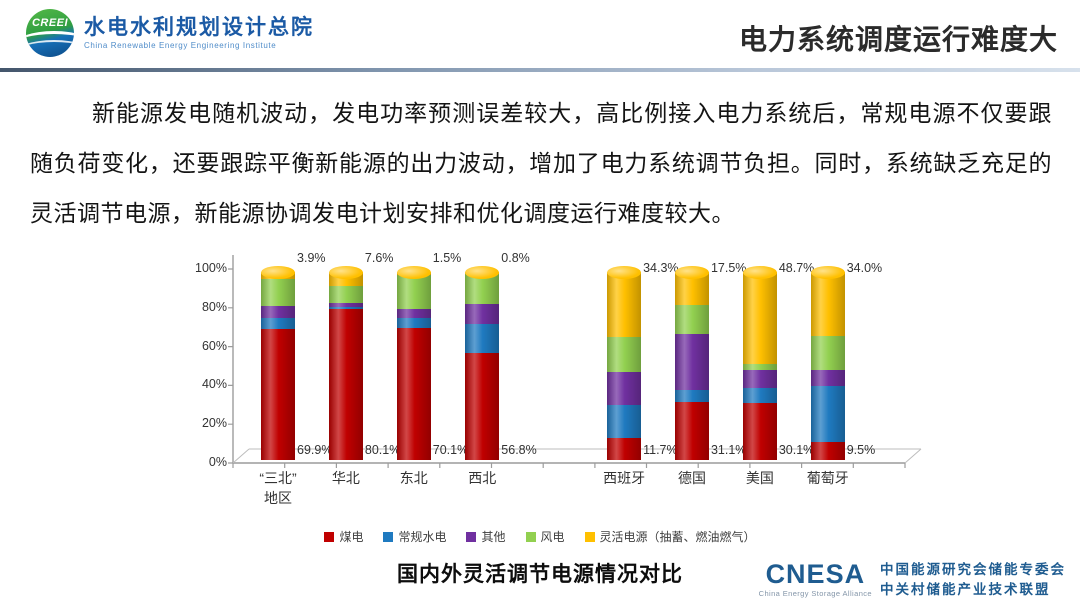 The height and width of the screenshot is (608, 1080). What do you see at coordinates (519, 450) in the screenshot?
I see `bottom-data-label: 56.8%` at bounding box center [519, 450].